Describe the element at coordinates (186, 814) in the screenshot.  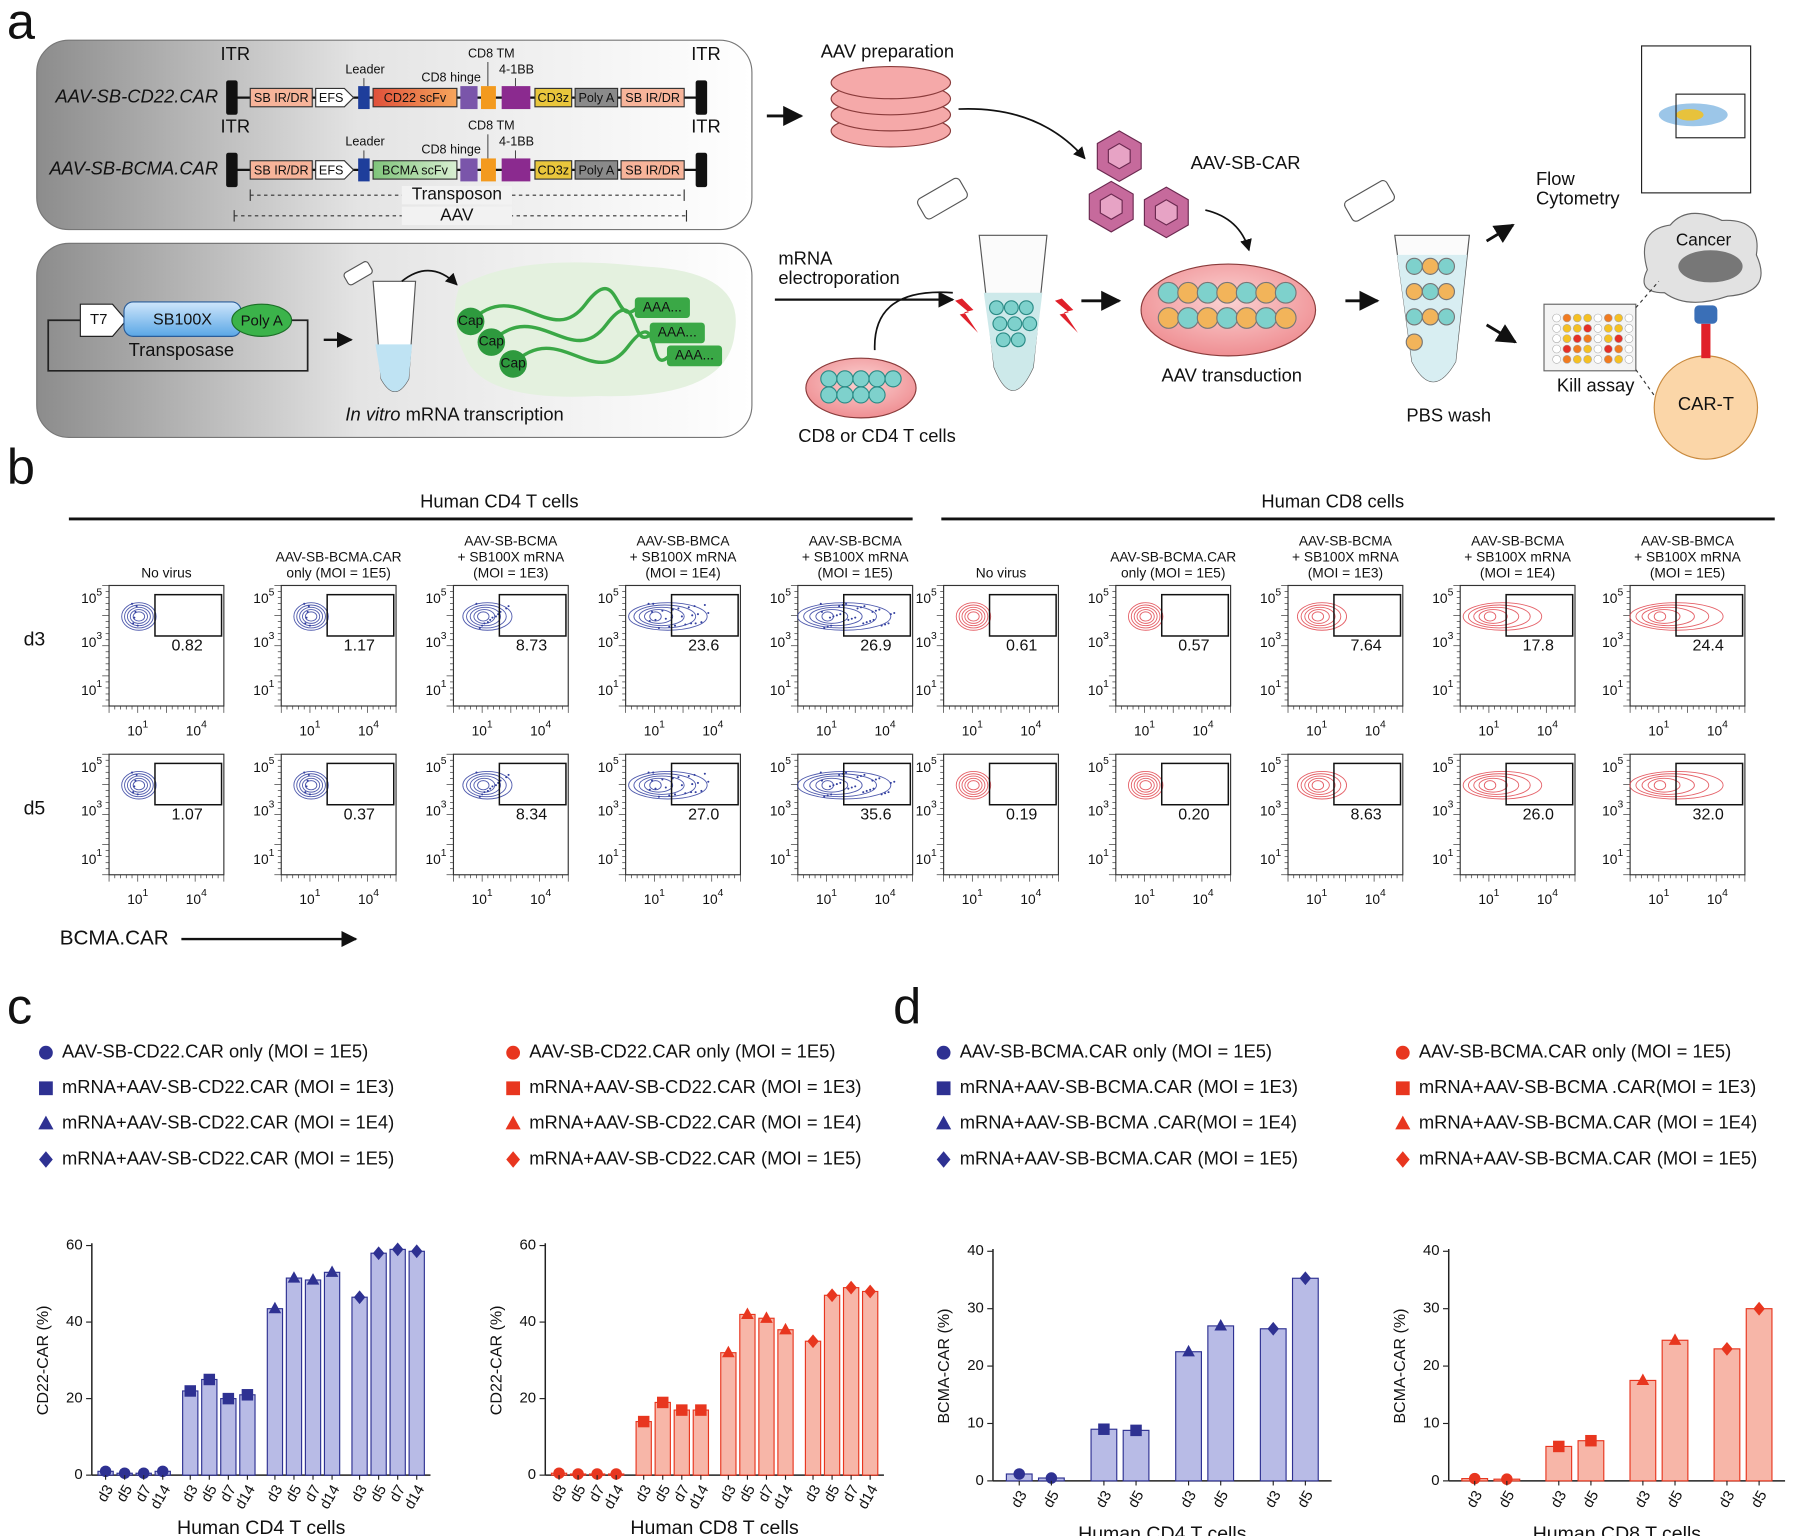
I see `gate-value: 1.07` at that location.